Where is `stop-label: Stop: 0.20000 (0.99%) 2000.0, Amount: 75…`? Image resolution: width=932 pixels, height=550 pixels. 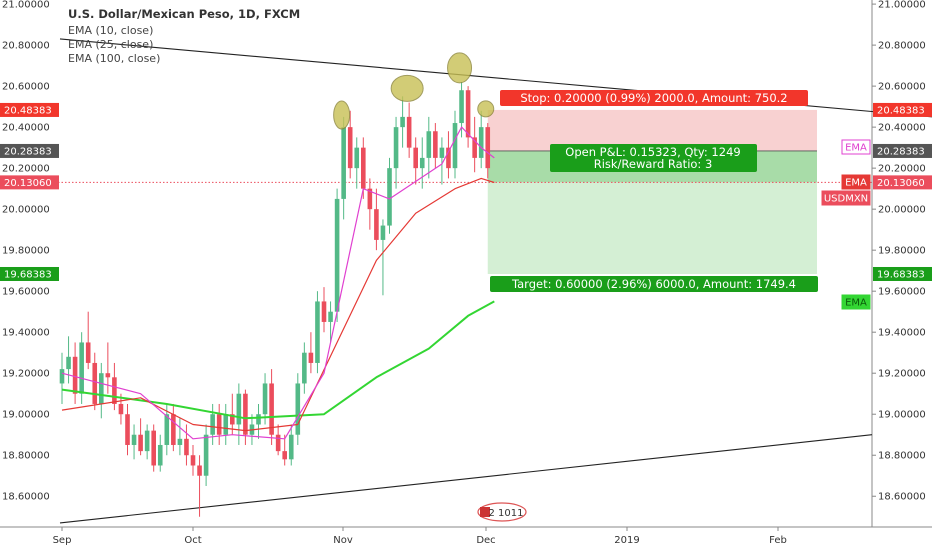
stop-label: Stop: 0.20000 (0.99%) 2000.0, Amount: 75… is located at coordinates (654, 98).